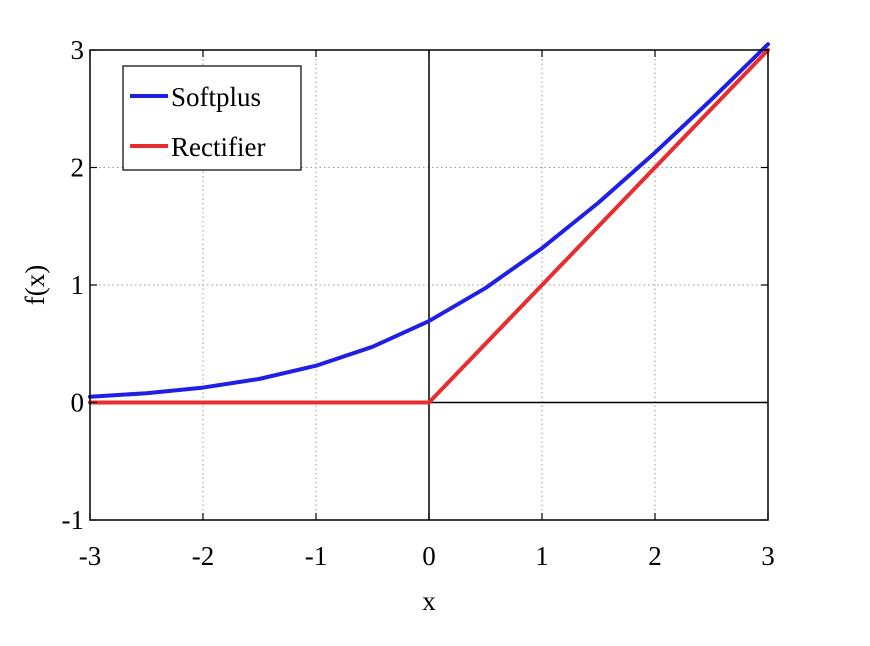 The height and width of the screenshot is (646, 870). What do you see at coordinates (429, 556) in the screenshot?
I see `x-tick-label: 0` at bounding box center [429, 556].